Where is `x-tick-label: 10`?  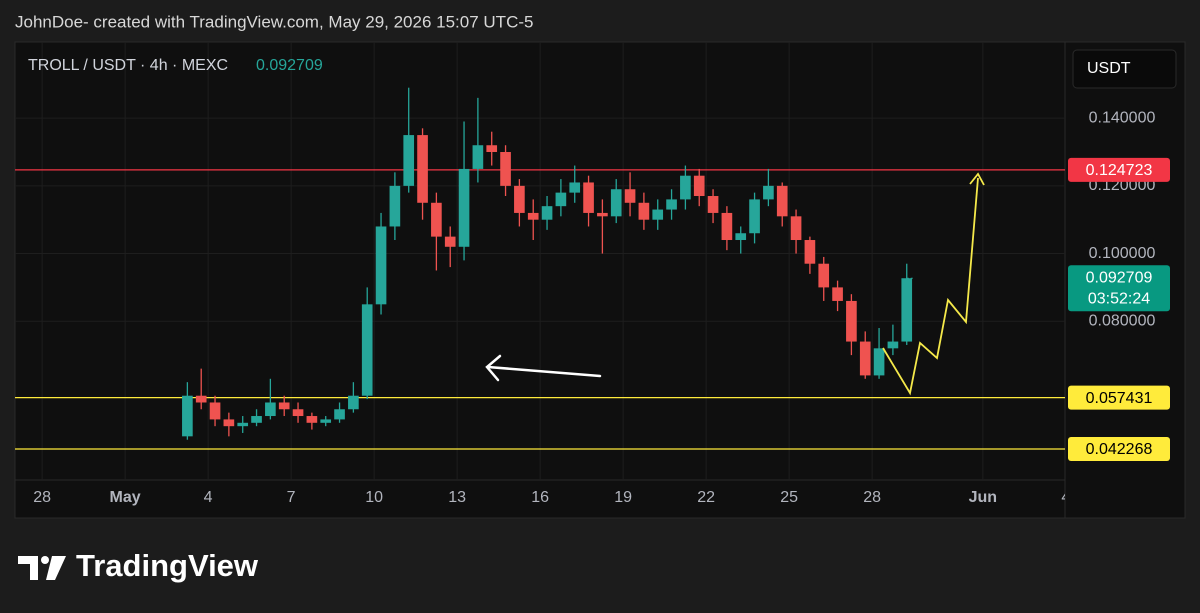 x-tick-label: 10 is located at coordinates (374, 497).